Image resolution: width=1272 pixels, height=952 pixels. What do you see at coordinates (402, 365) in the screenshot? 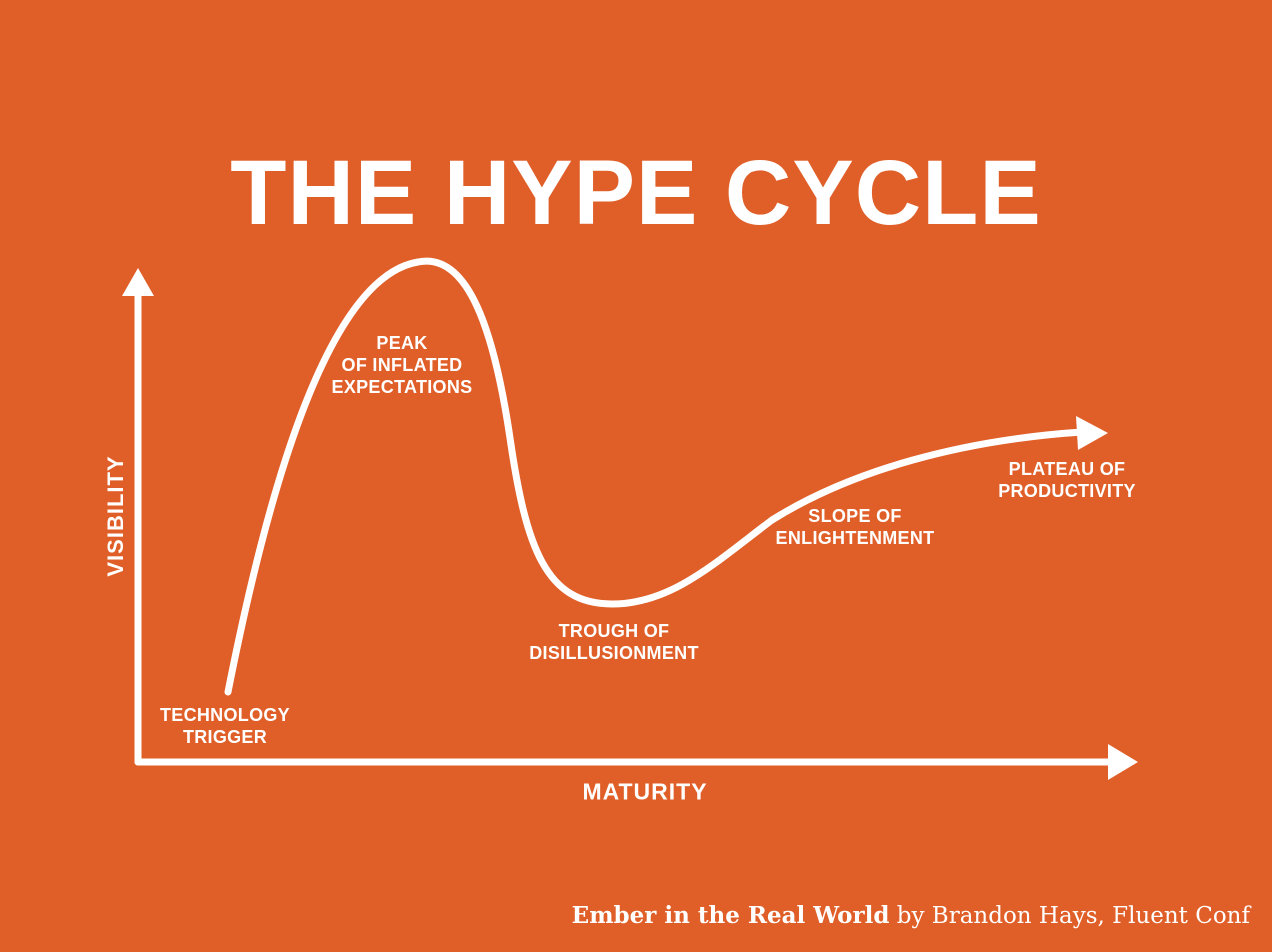
I see `label-peak-of-inflated-expectations: PEAK OF INFLATED EXPECTATIONS` at bounding box center [402, 365].